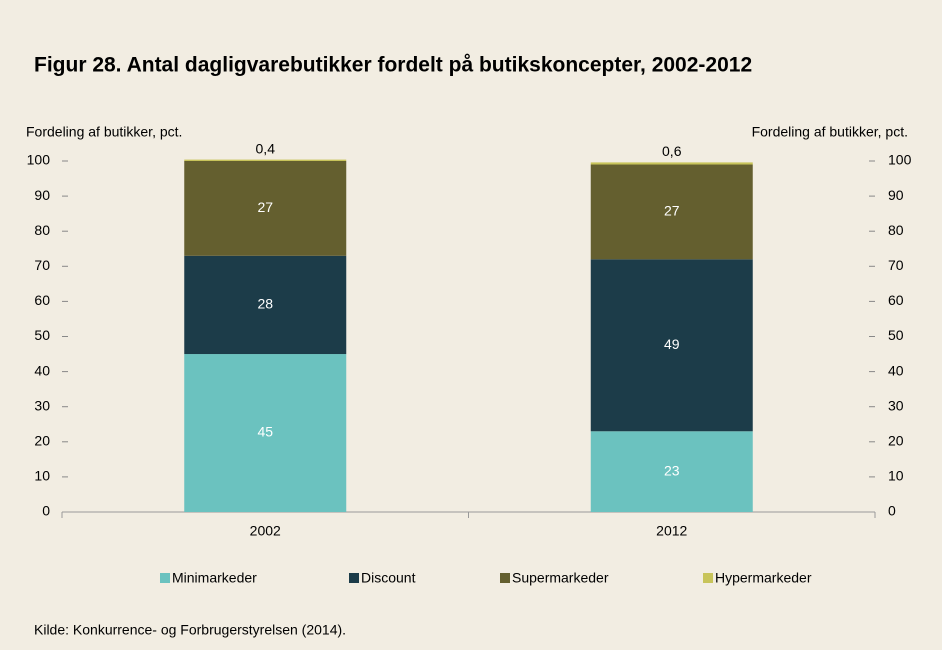 The image size is (942, 650). I want to click on y-tick-label: 30, so click(42, 405).